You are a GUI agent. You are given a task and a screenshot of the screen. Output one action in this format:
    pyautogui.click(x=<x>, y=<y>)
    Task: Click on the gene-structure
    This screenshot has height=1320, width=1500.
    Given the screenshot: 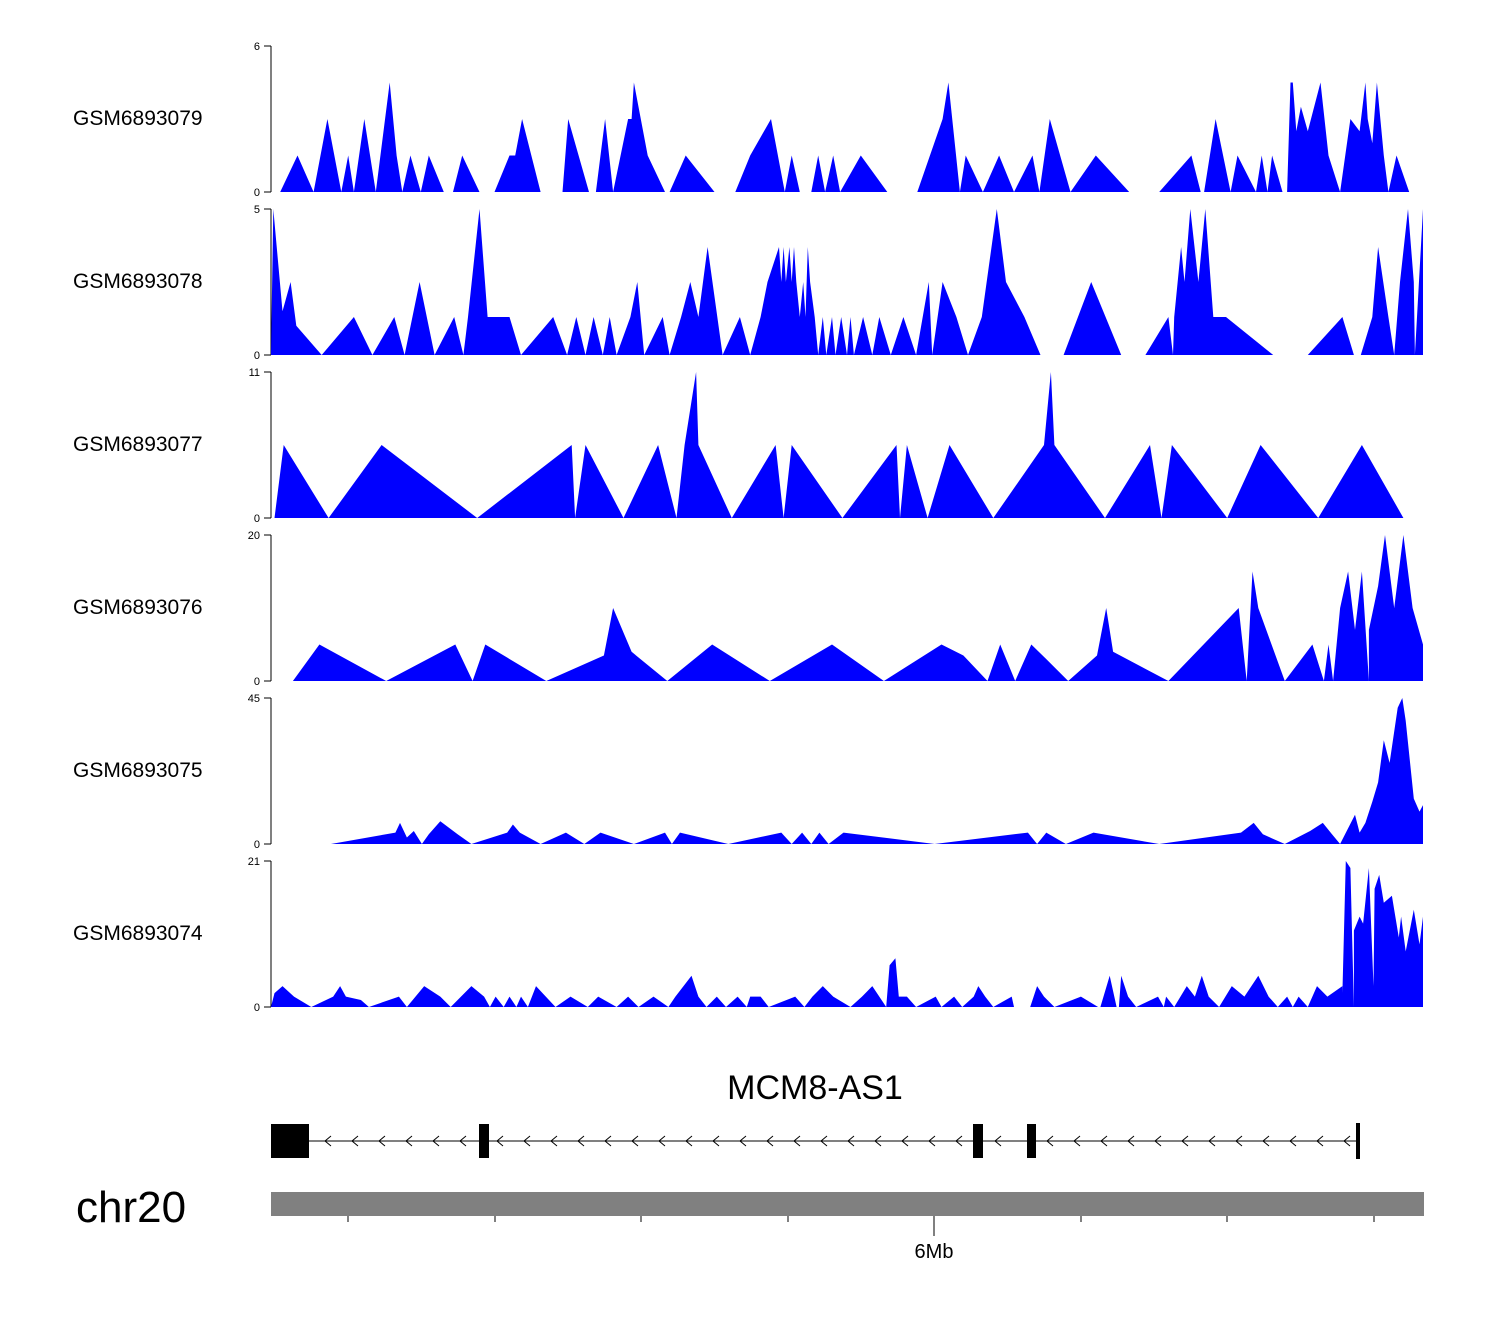 What is the action you would take?
    pyautogui.click(x=815, y=1141)
    